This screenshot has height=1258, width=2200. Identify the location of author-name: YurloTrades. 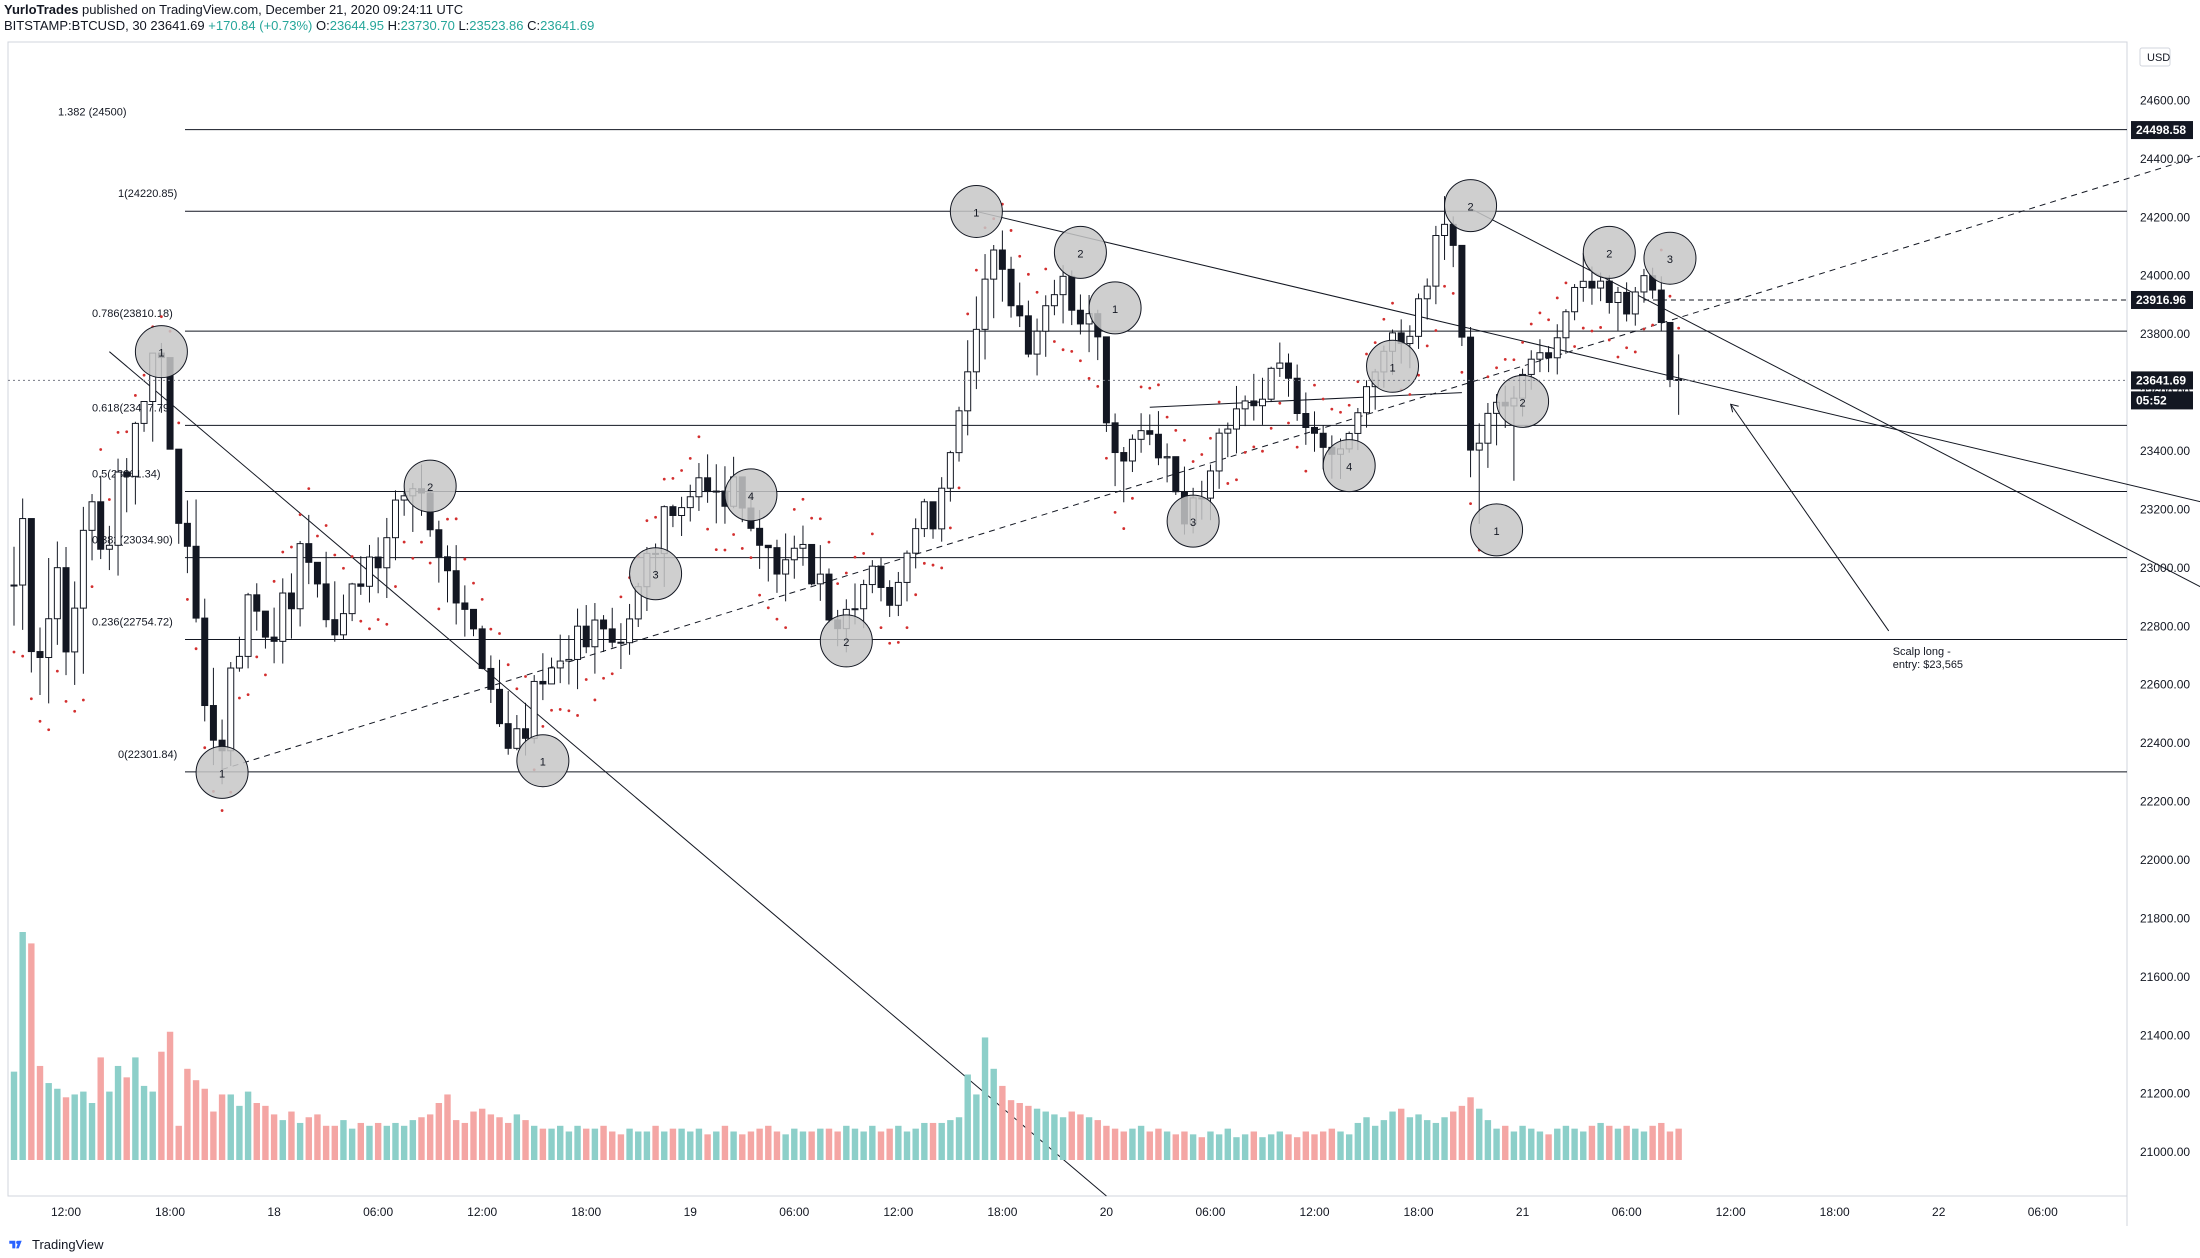
(41, 9).